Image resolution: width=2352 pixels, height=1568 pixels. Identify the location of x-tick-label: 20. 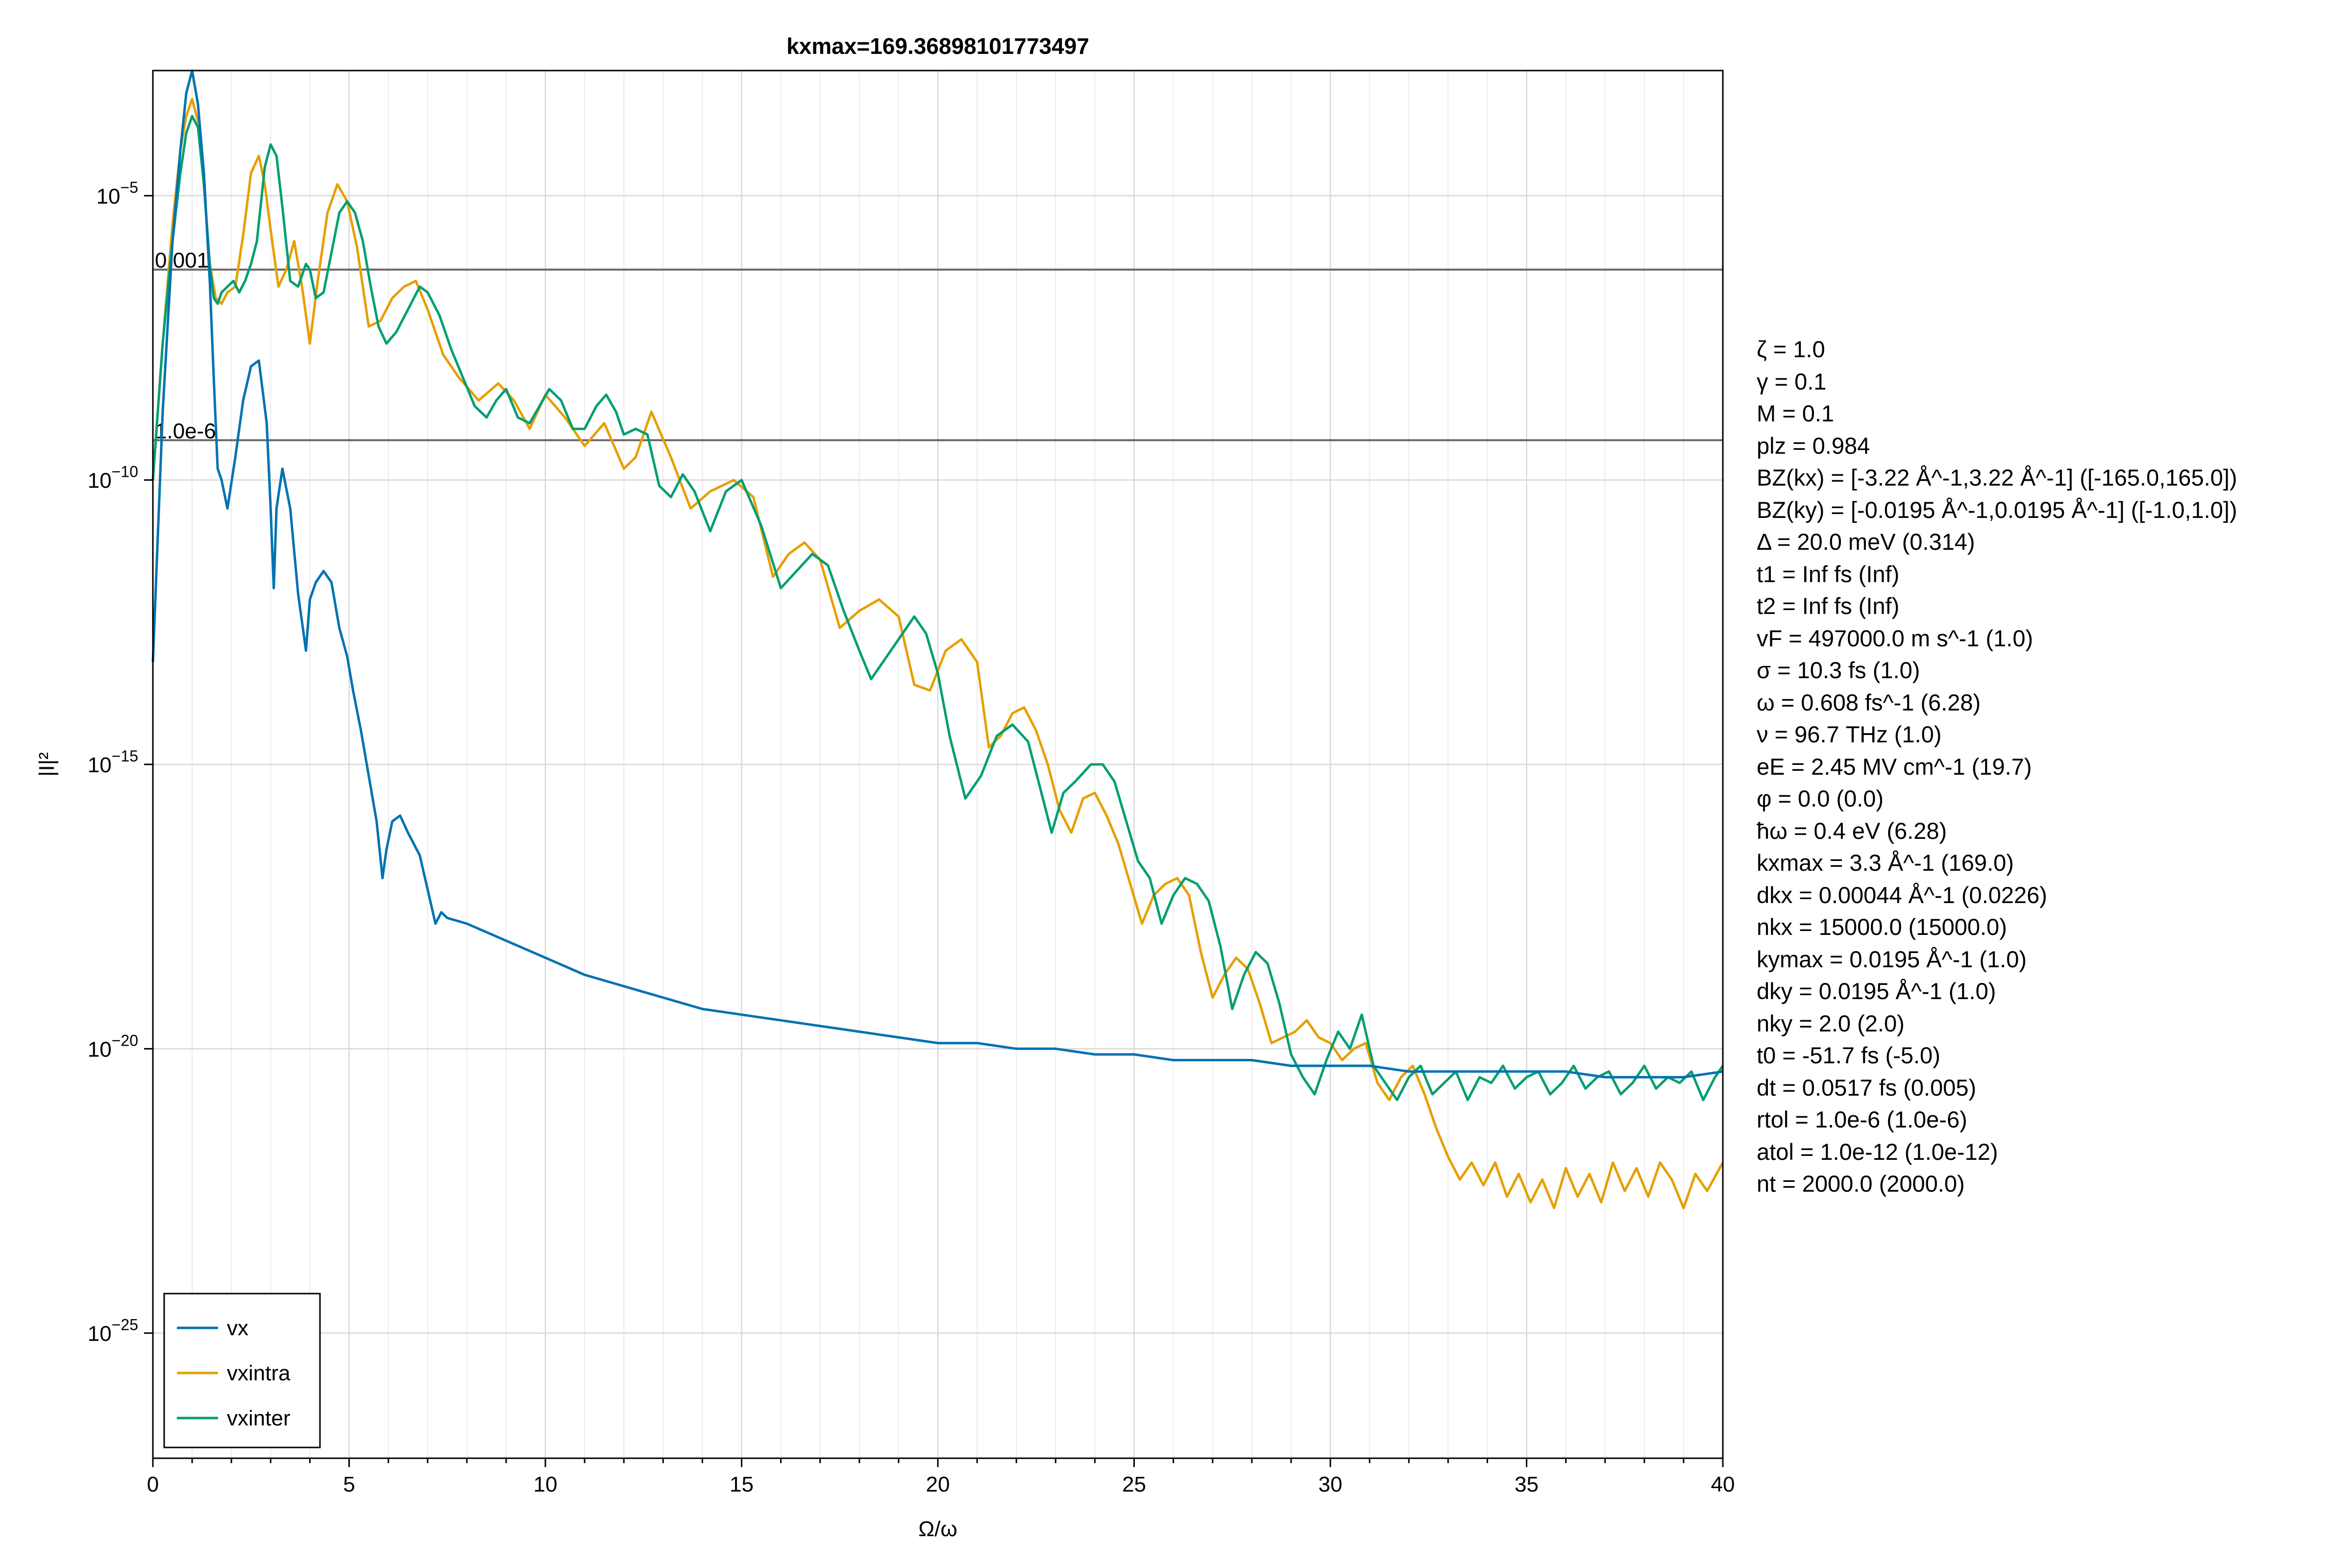
(938, 1484).